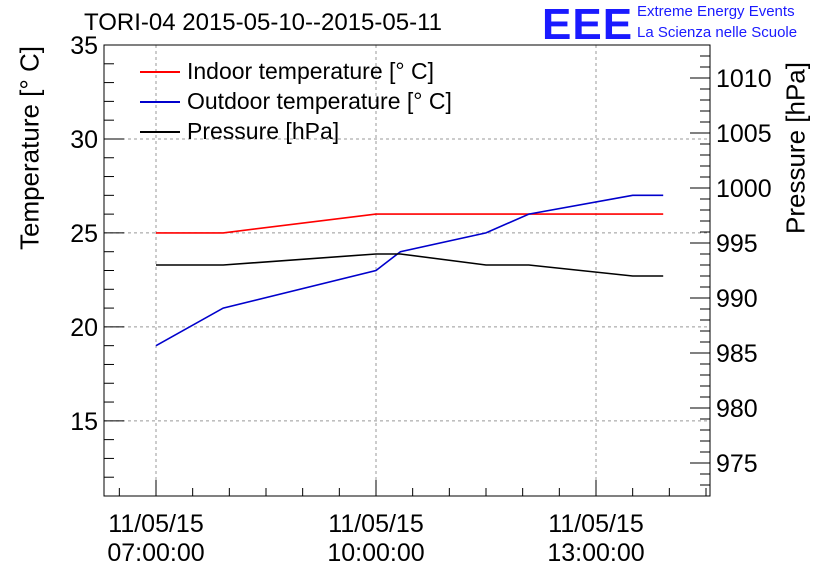 The width and height of the screenshot is (836, 572). Describe the element at coordinates (716, 11) in the screenshot. I see `logo-subtitle-1: Extreme Energy Events` at that location.